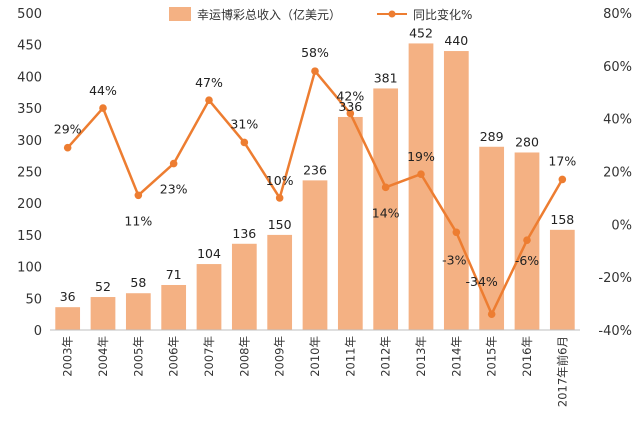 Image resolution: width=640 pixels, height=426 pixels. What do you see at coordinates (244, 356) in the screenshot?
I see `x-category-label: 2008年` at bounding box center [244, 356].